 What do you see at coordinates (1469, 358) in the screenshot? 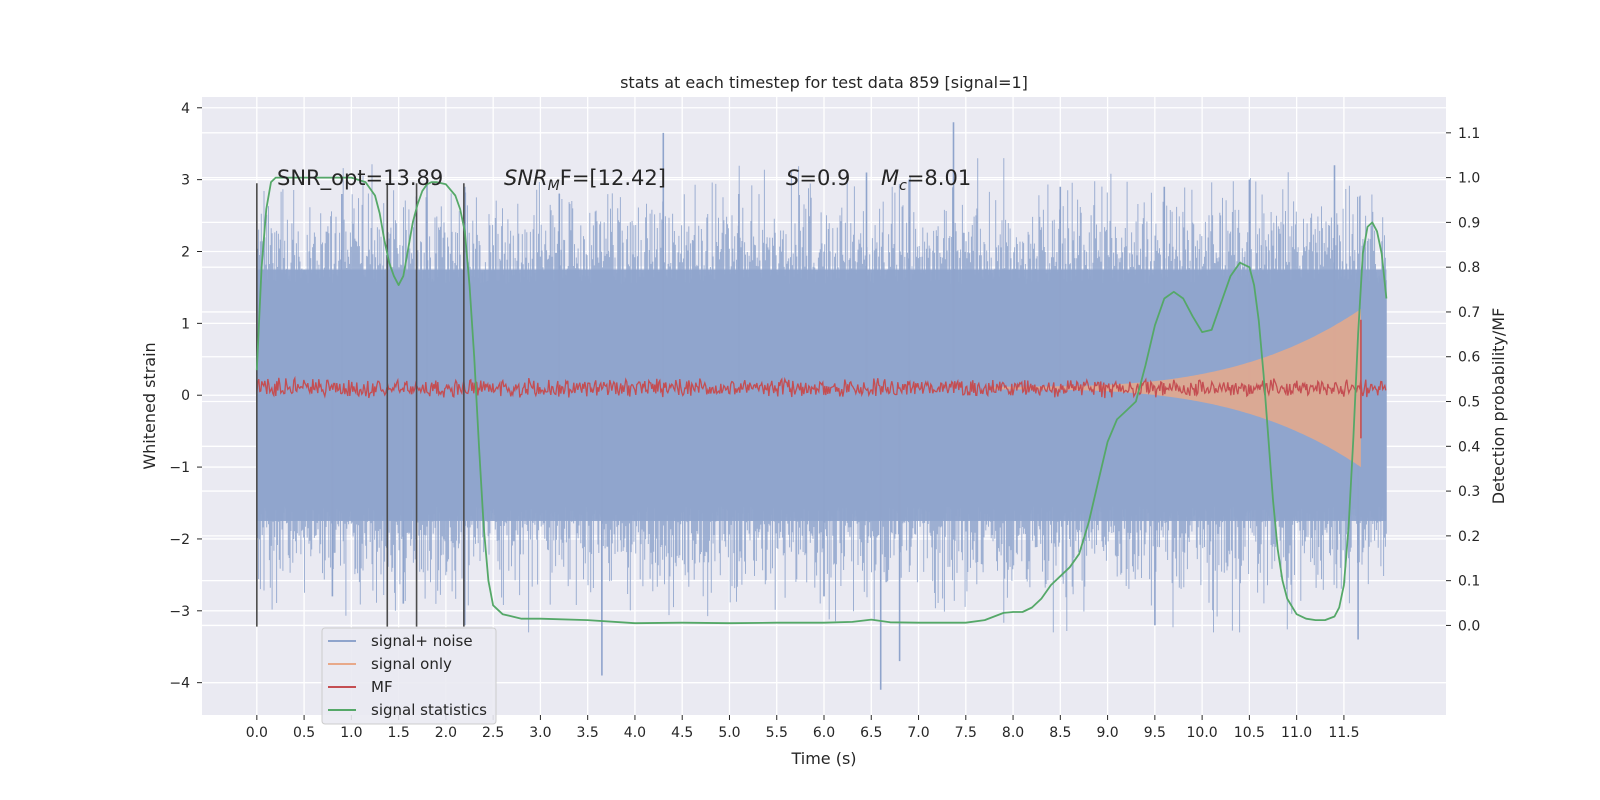
I see `y-right-tick-label: 0.6` at bounding box center [1469, 358].